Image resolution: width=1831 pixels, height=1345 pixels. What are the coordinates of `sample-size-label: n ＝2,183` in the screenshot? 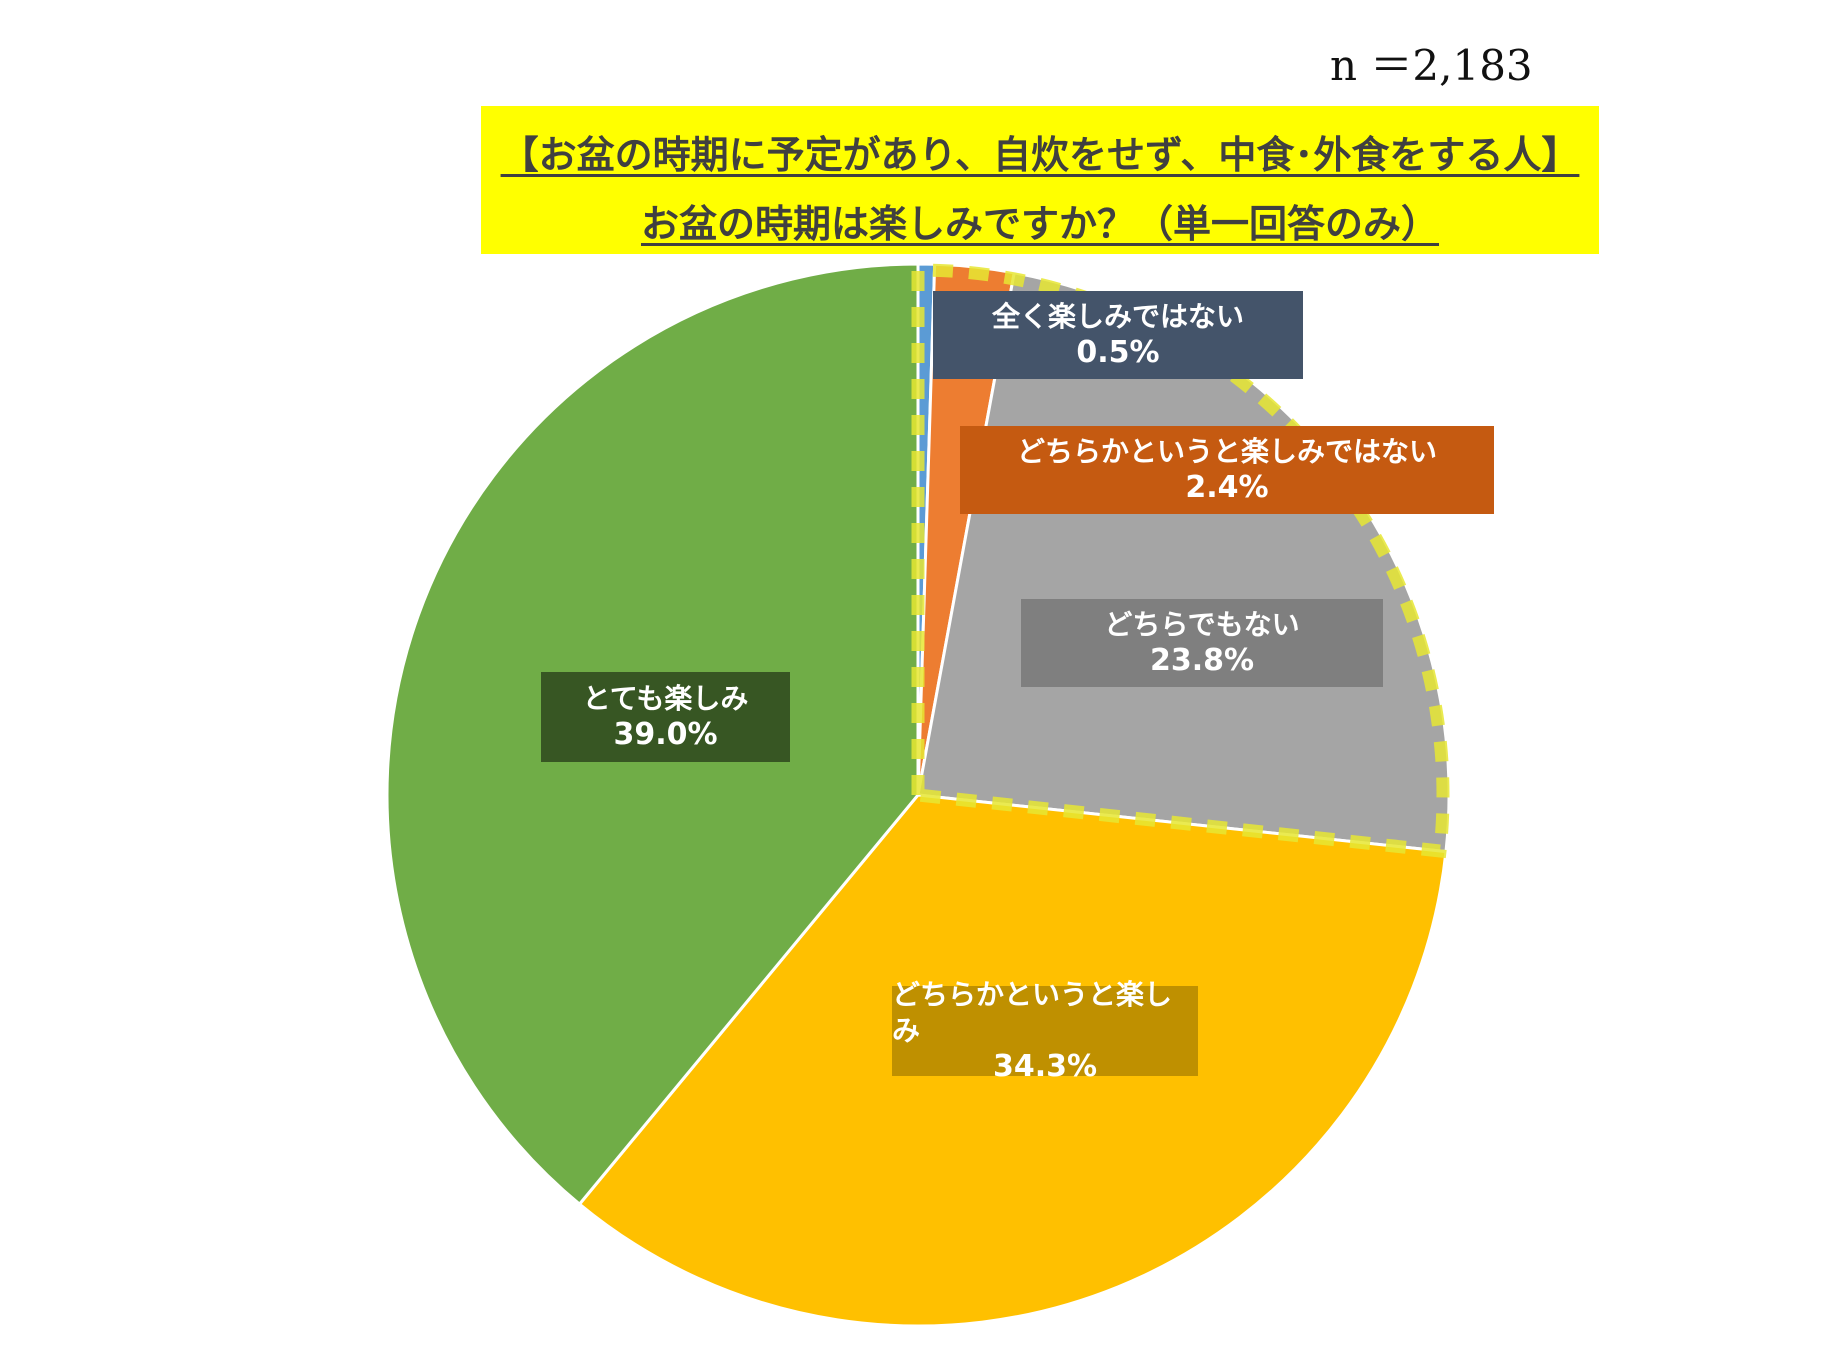 It's located at (1431, 65).